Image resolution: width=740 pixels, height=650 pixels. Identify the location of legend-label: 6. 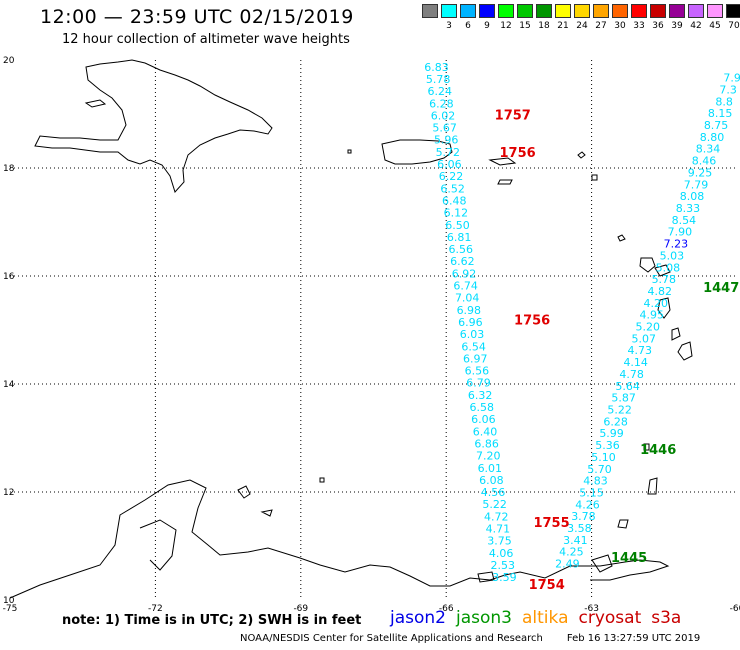
(468, 26).